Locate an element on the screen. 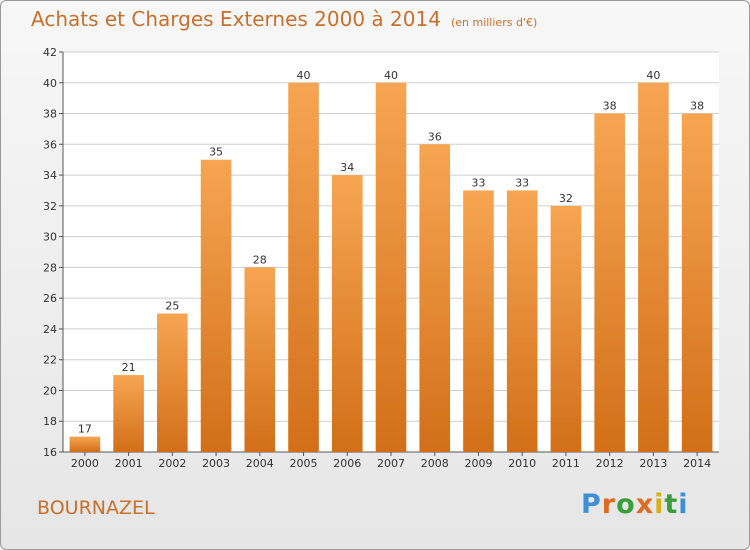  proxiti-logo-letter: x is located at coordinates (645, 504).